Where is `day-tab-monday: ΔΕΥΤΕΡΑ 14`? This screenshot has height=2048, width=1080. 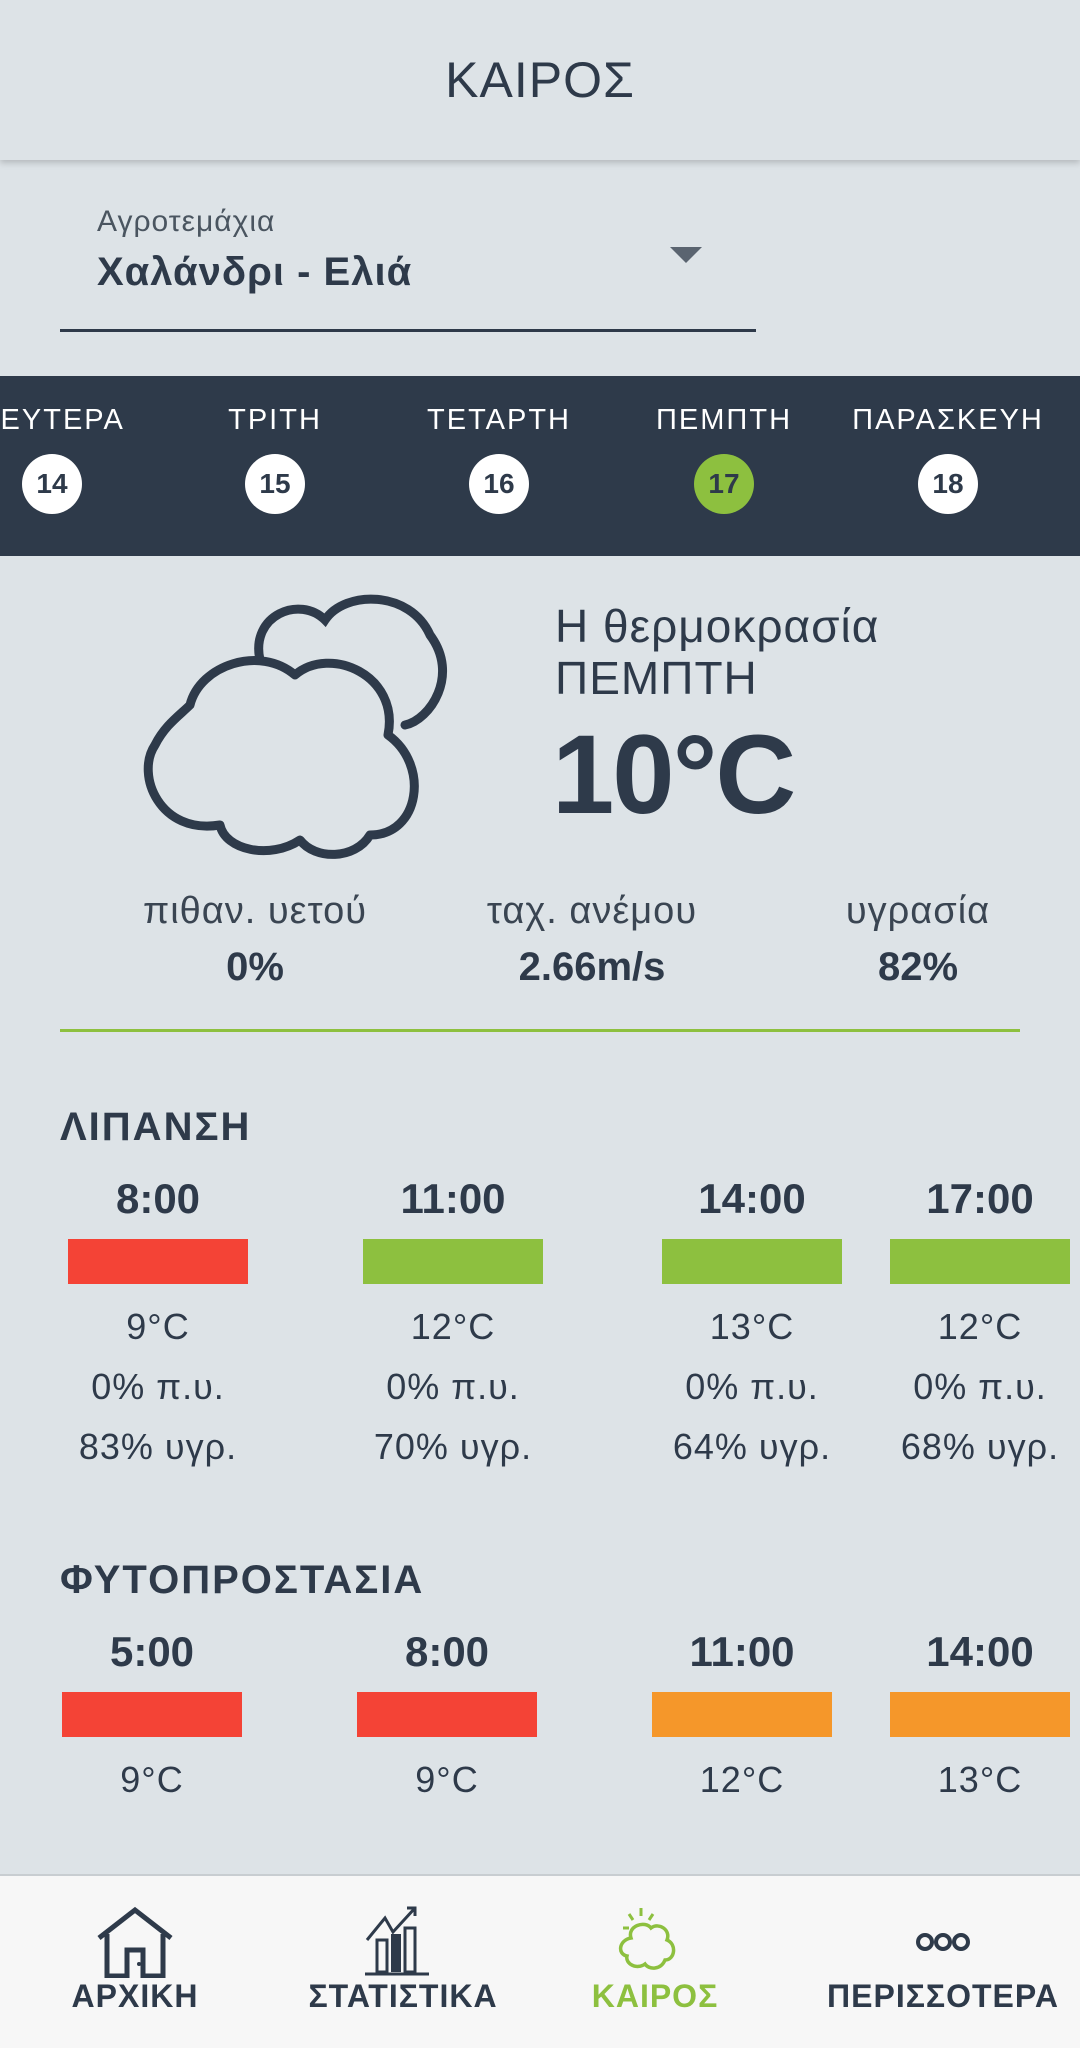
day-tab-monday: ΔΕΥΤΕΡΑ 14 is located at coordinates (81, 466).